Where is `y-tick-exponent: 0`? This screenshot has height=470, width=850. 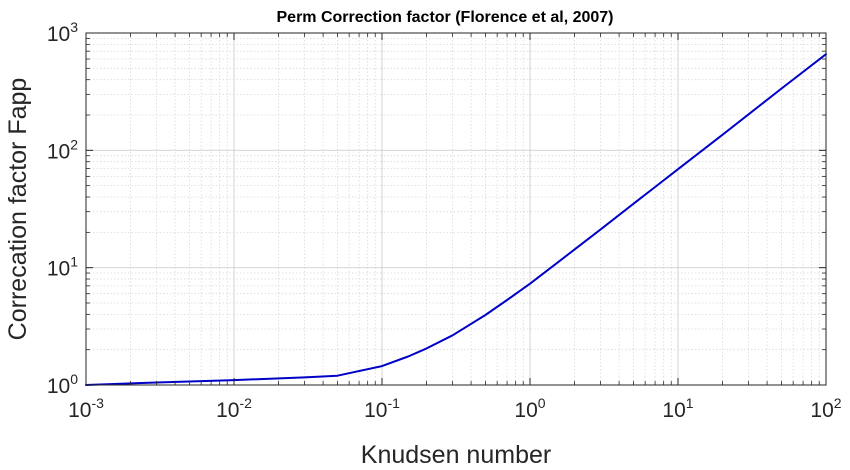
y-tick-exponent: 0 is located at coordinates (74, 379).